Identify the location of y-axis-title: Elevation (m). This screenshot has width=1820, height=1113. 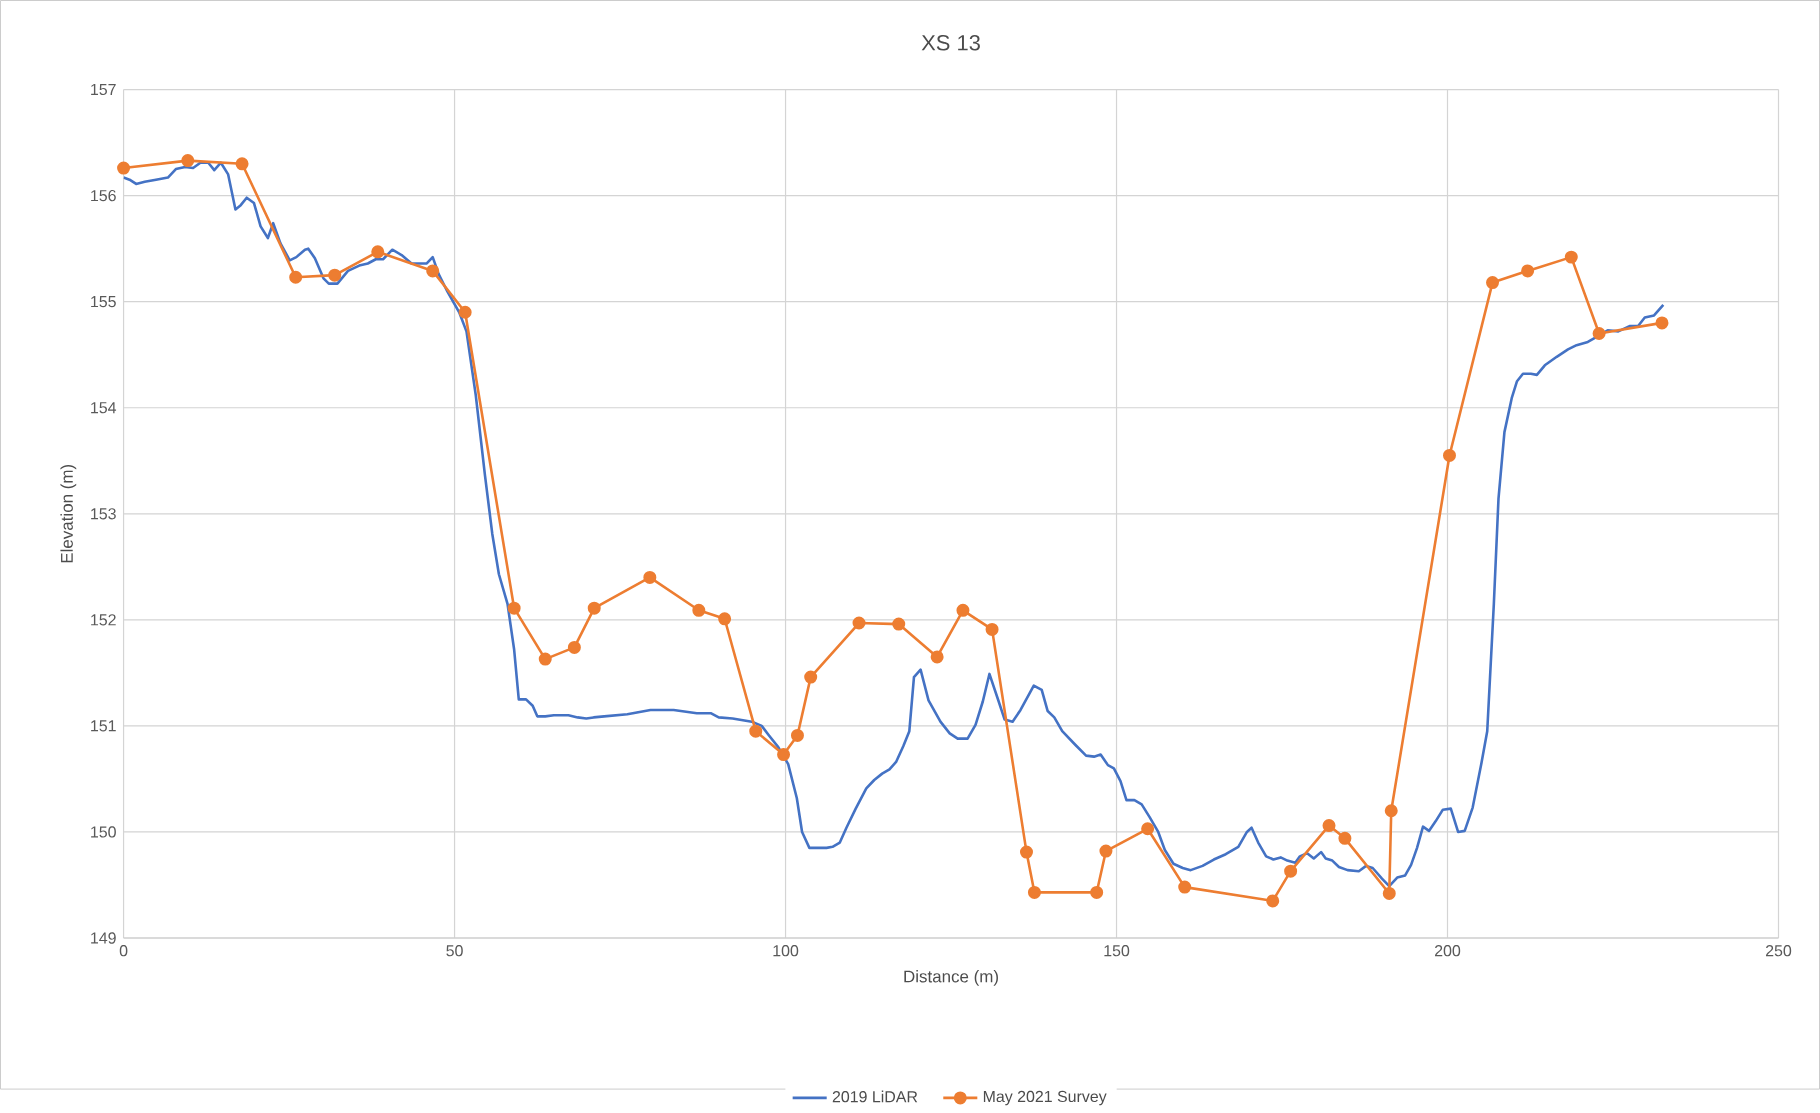
(68, 513).